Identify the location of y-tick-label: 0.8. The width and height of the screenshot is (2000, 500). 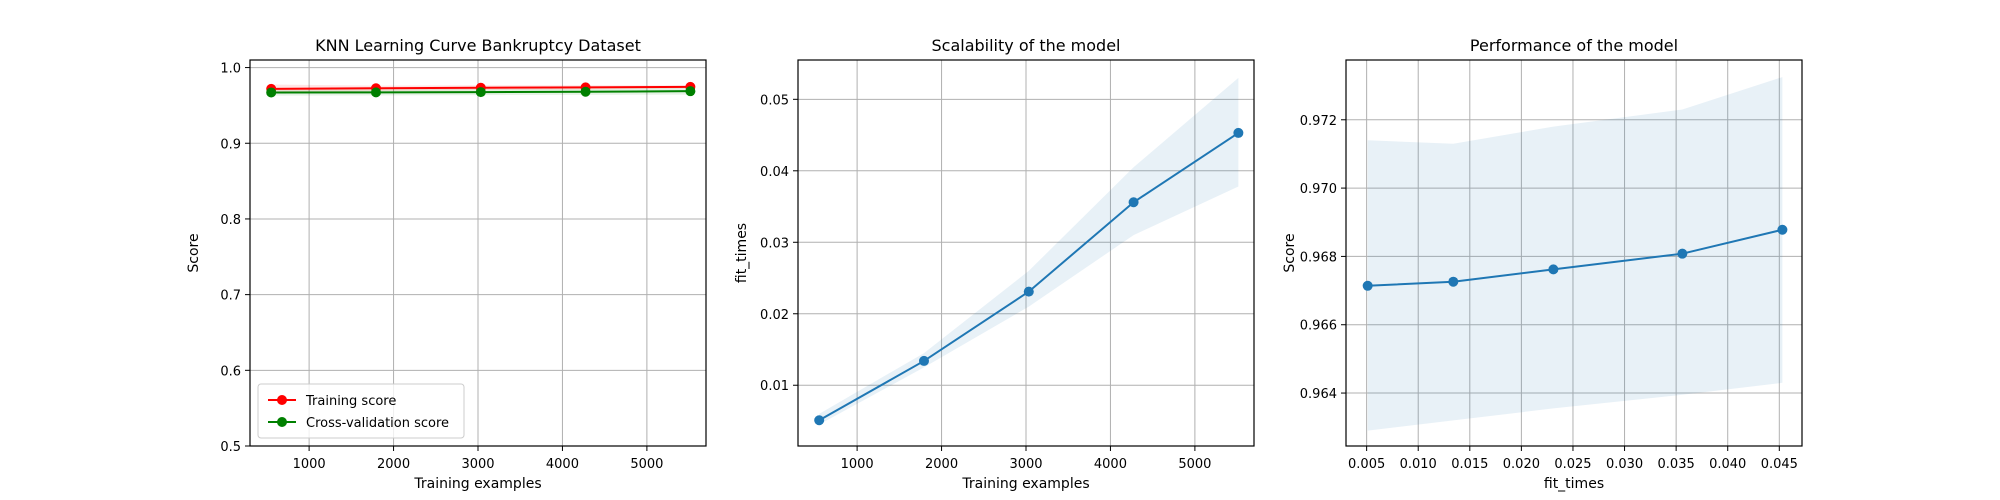
(230, 220).